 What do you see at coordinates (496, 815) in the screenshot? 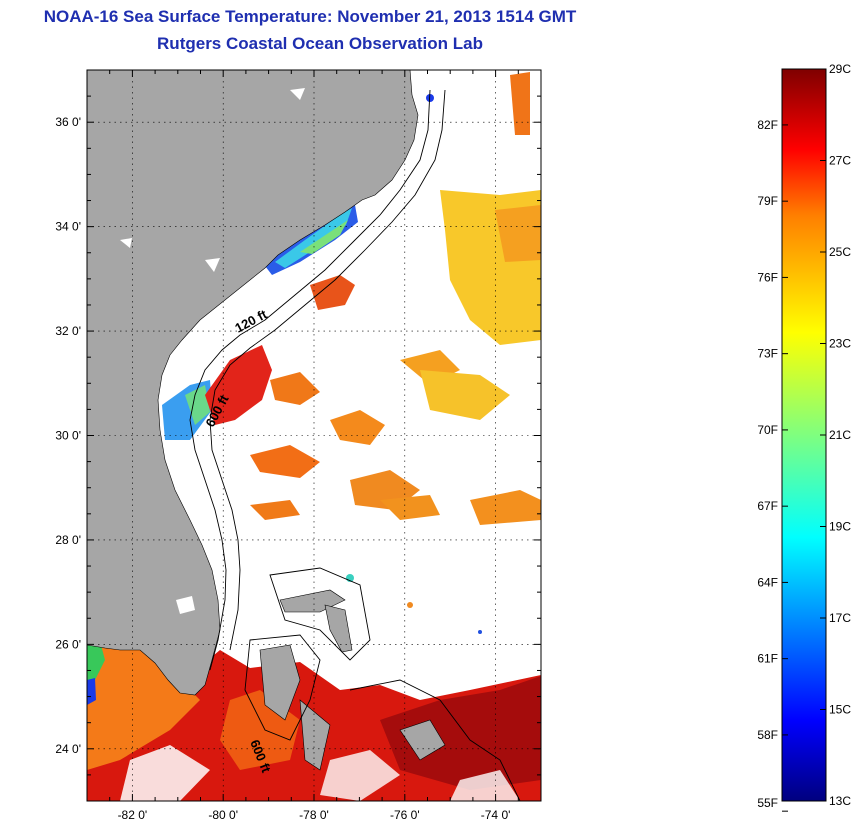
I see `lon-label: -74 0'` at bounding box center [496, 815].